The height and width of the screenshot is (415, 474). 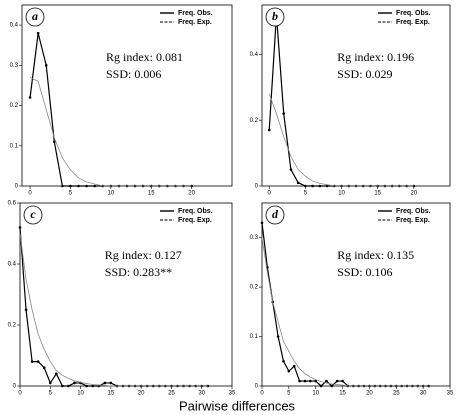 What do you see at coordinates (364, 74) in the screenshot?
I see `annotation: SSD: 0.029` at bounding box center [364, 74].